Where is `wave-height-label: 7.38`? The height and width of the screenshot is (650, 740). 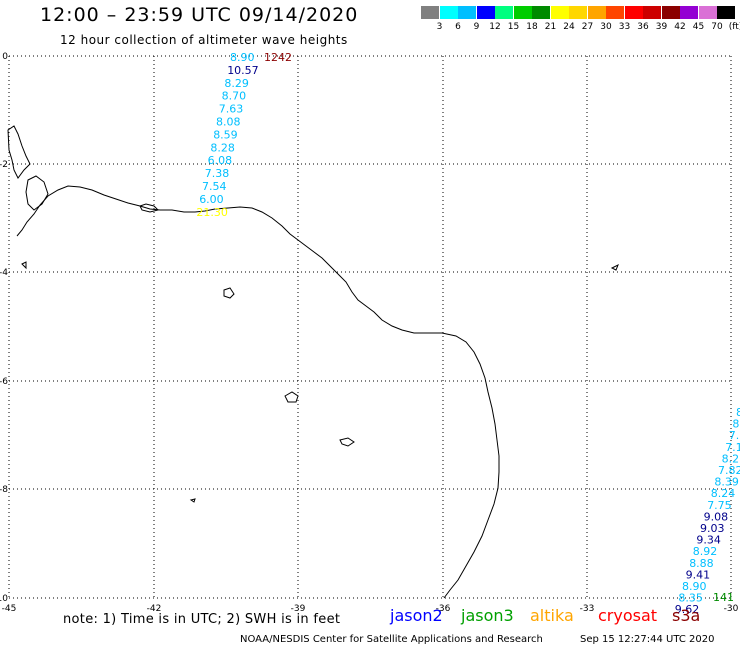
wave-height-label: 7.38 is located at coordinates (217, 173).